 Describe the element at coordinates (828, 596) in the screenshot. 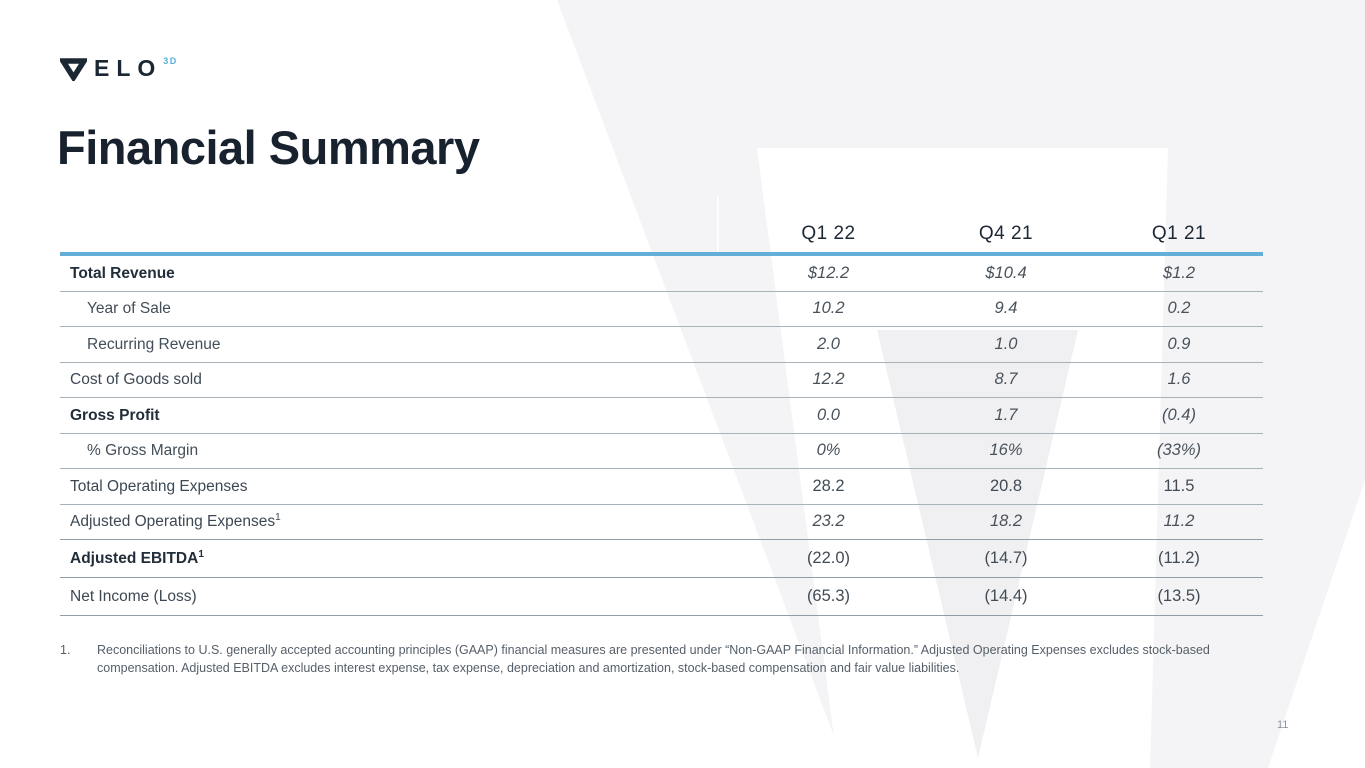

I see `cell-q1-22: (65.3)` at that location.